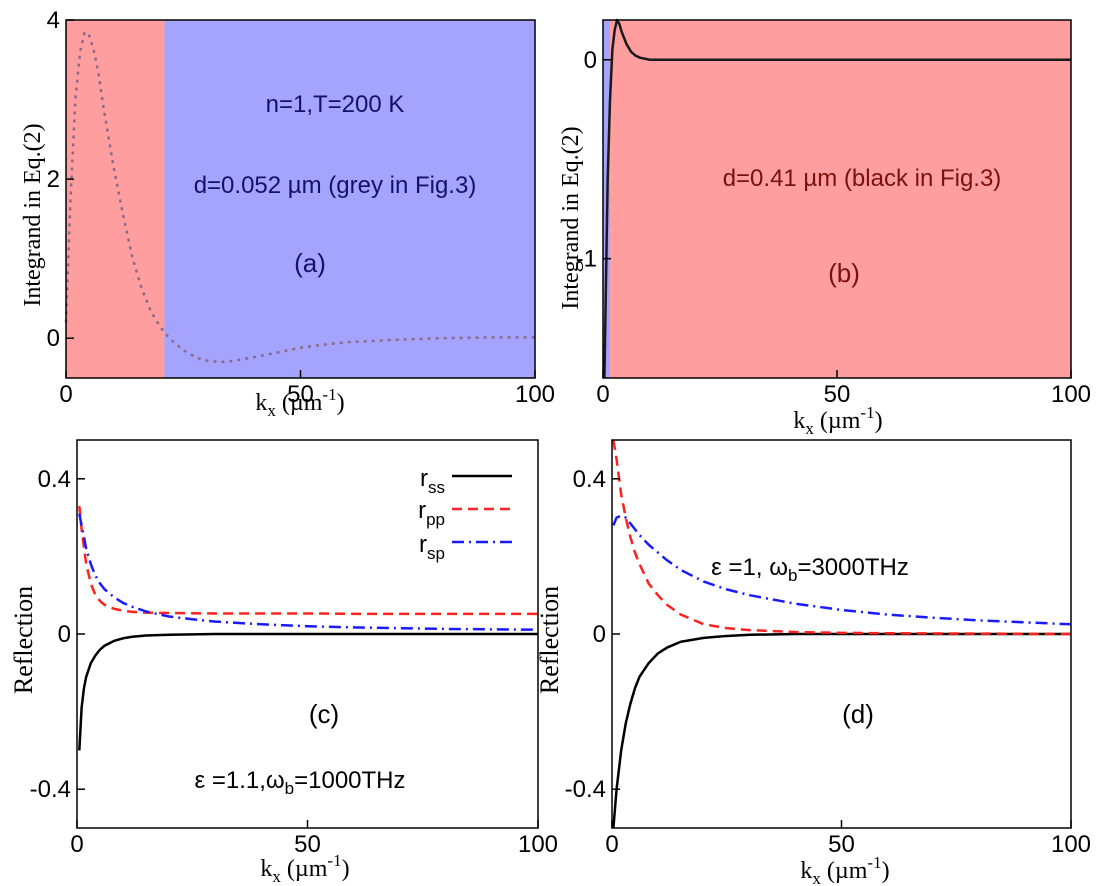 The height and width of the screenshot is (886, 1109). I want to click on legend-item-rss: rss, so click(466, 481).